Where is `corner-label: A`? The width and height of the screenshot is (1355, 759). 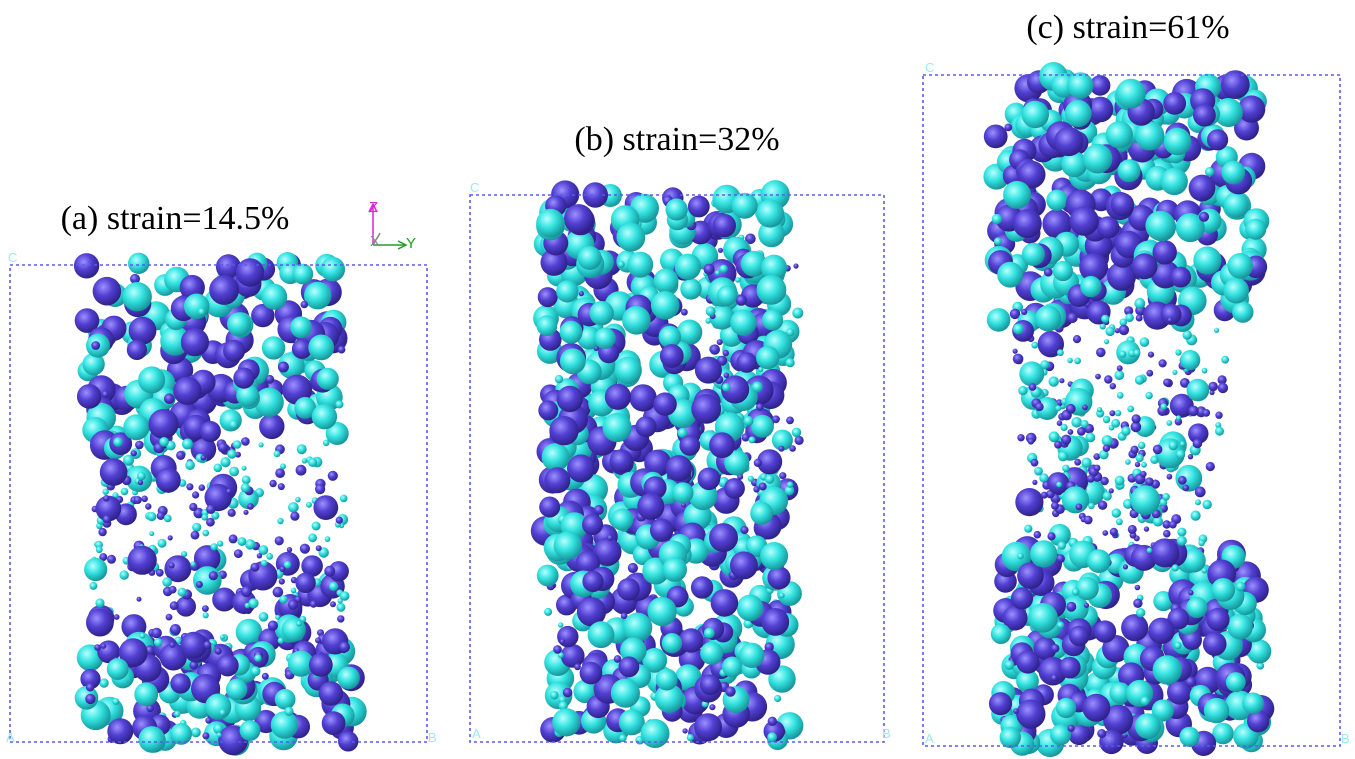
corner-label: A is located at coordinates (476, 733).